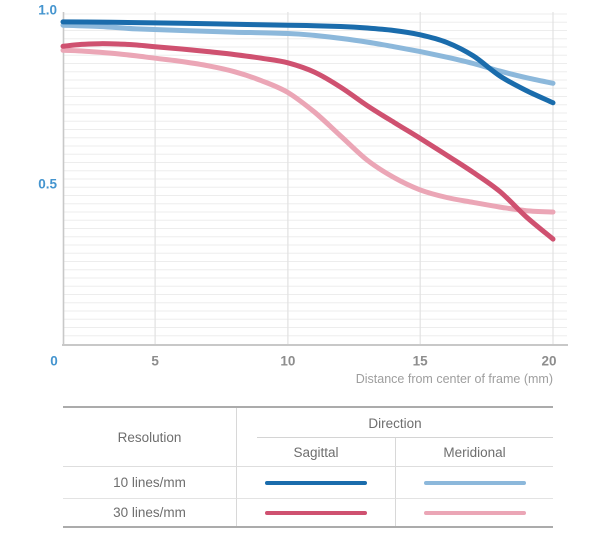 The width and height of the screenshot is (604, 549). Describe the element at coordinates (421, 361) in the screenshot. I see `x-tick-label: 15` at that location.